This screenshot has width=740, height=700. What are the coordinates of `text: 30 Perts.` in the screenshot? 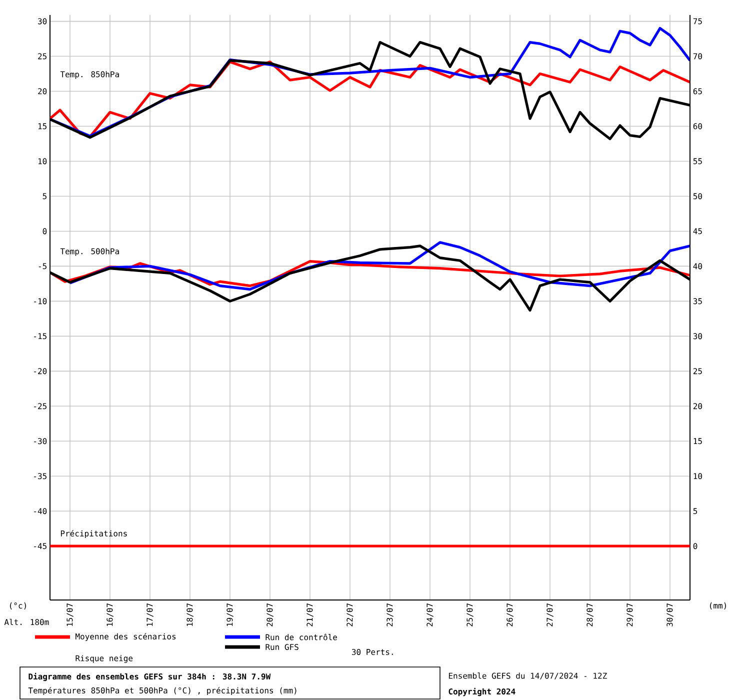 It's located at (372, 652).